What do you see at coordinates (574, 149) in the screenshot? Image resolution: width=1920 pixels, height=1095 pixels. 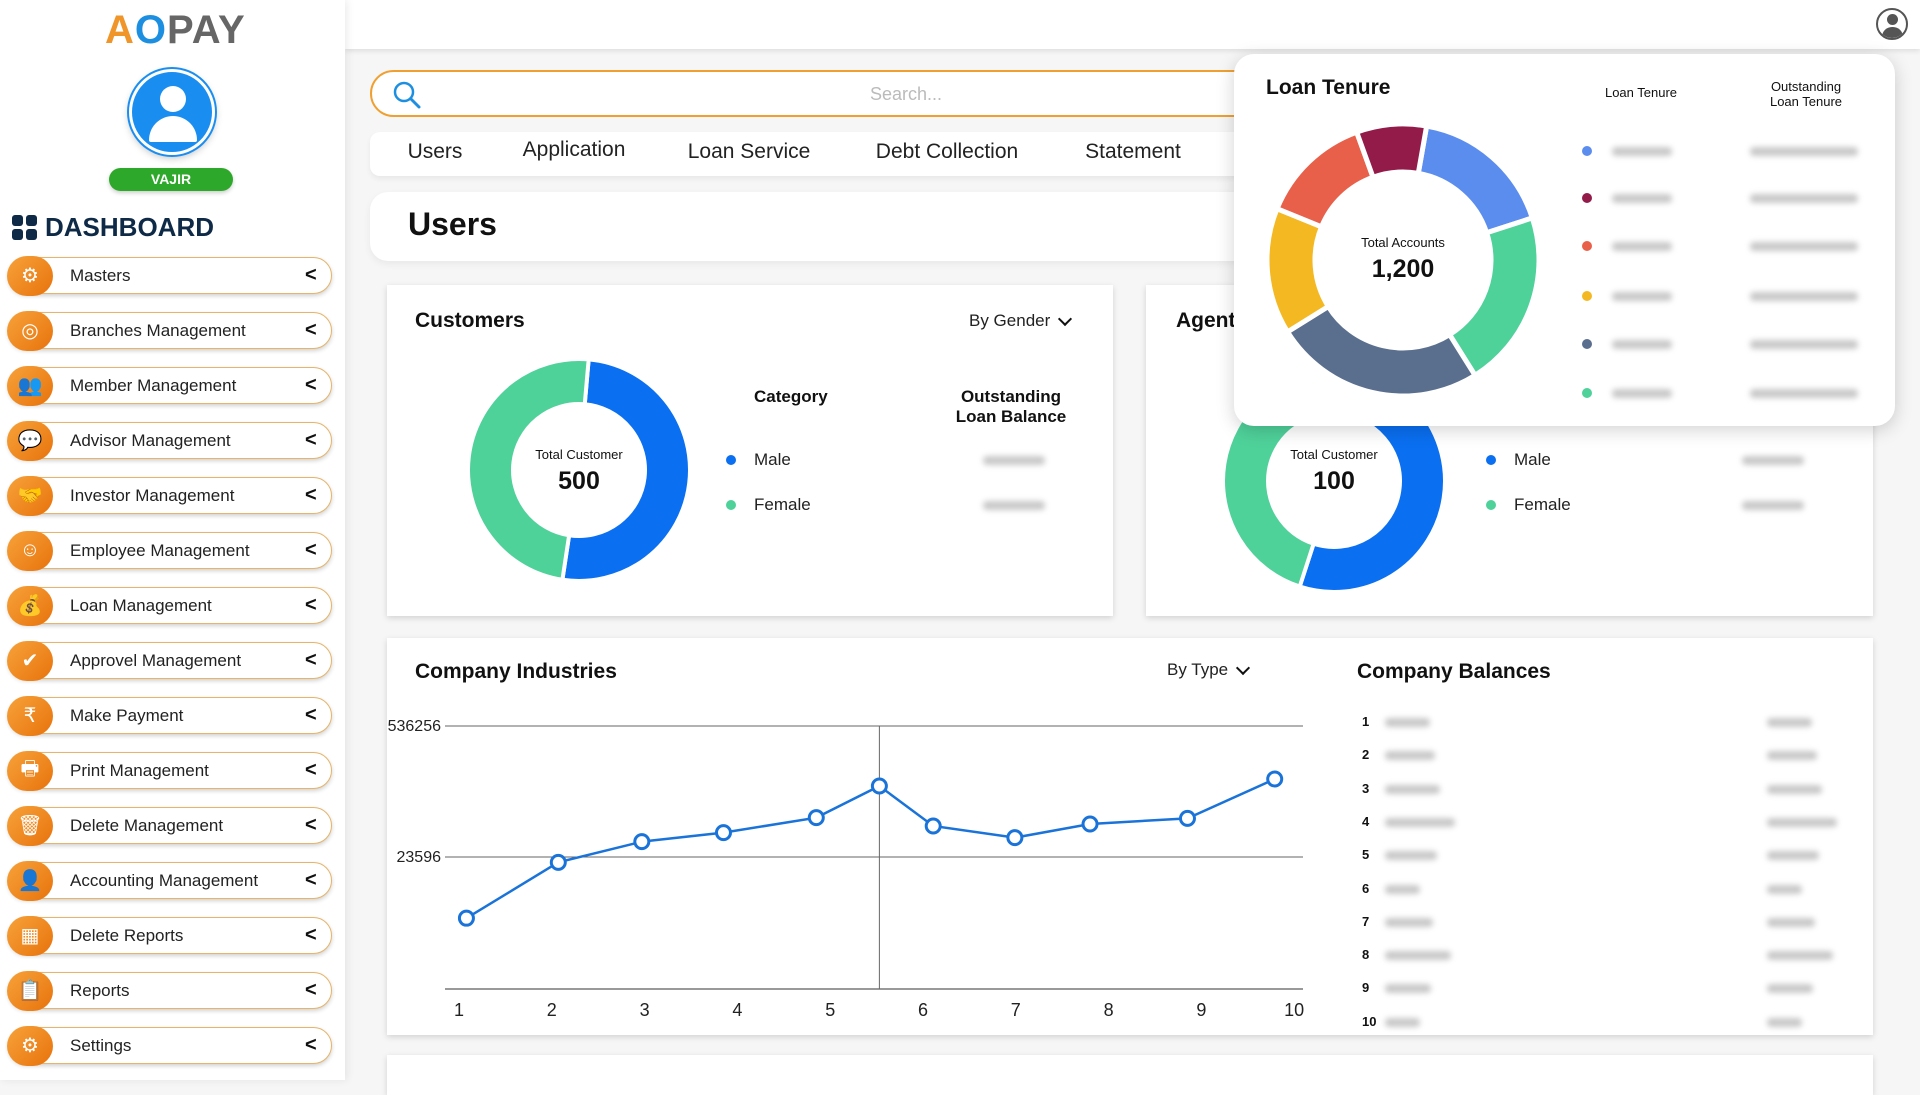 I see `tab-application: Application` at bounding box center [574, 149].